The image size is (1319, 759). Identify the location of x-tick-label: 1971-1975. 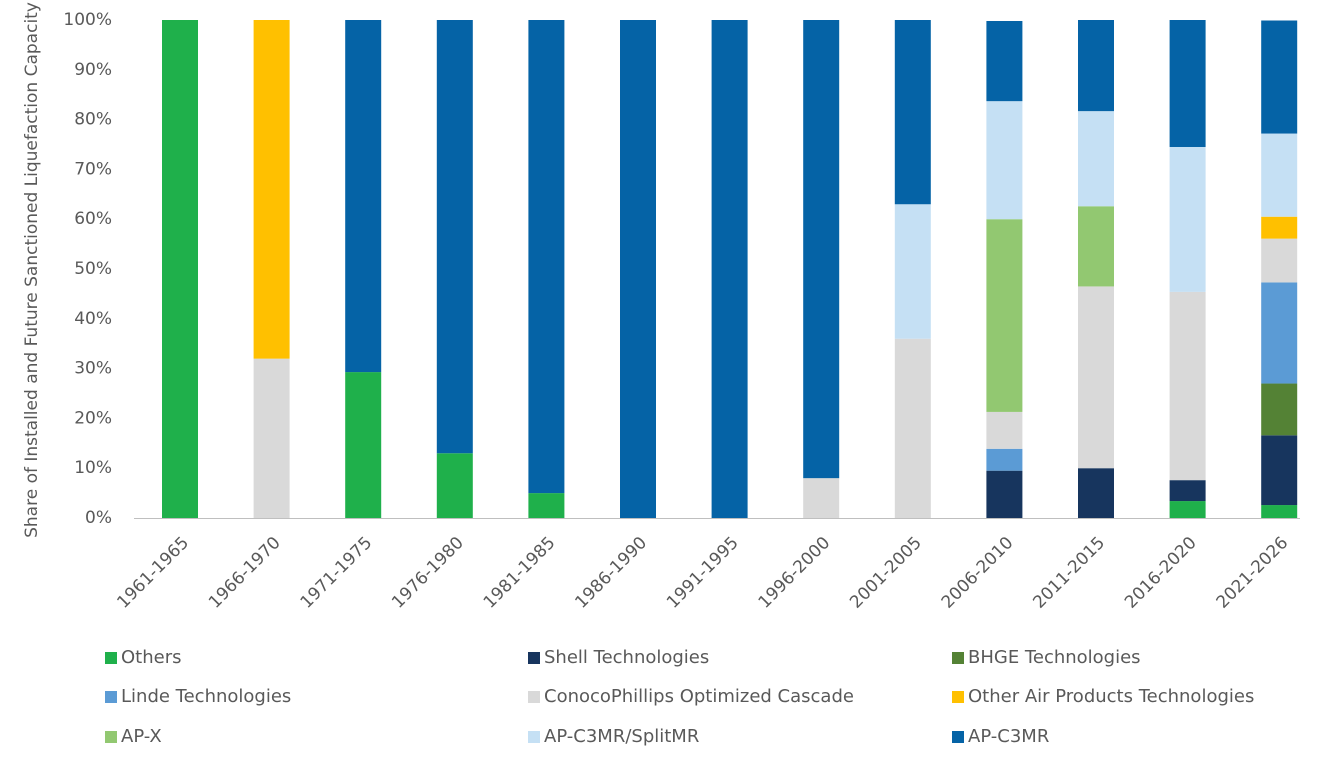
(337, 573).